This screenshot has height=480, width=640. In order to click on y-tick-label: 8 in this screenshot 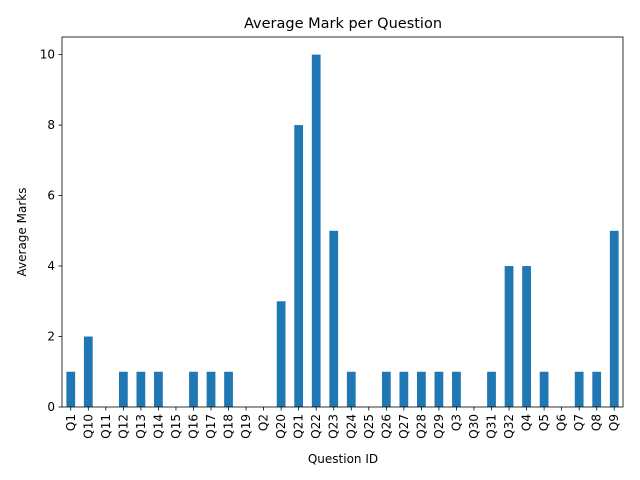, I will do `click(51, 125)`.